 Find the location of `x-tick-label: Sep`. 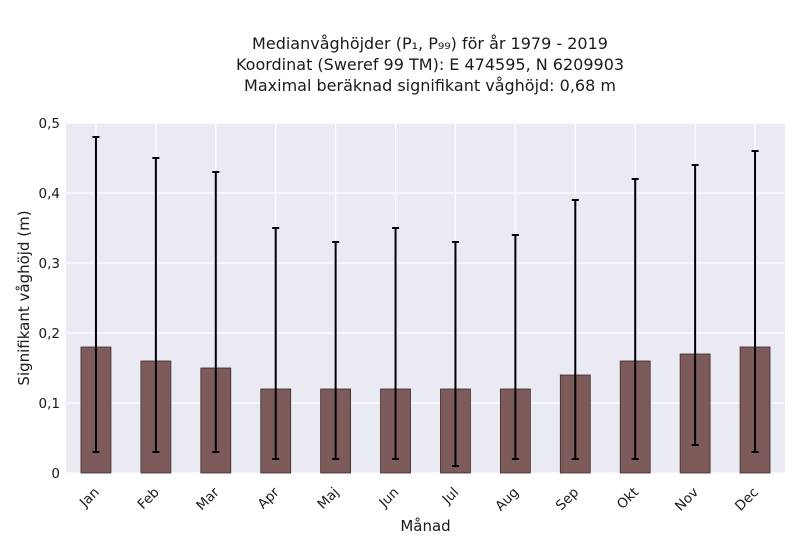

x-tick-label: Sep is located at coordinates (567, 499).